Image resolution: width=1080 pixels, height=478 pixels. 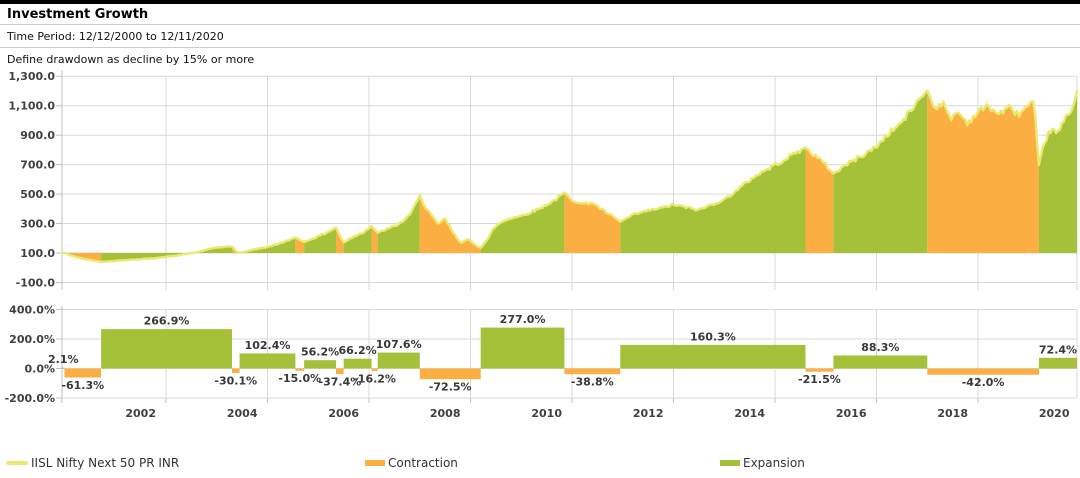 I want to click on expansion-swatch, so click(x=730, y=463).